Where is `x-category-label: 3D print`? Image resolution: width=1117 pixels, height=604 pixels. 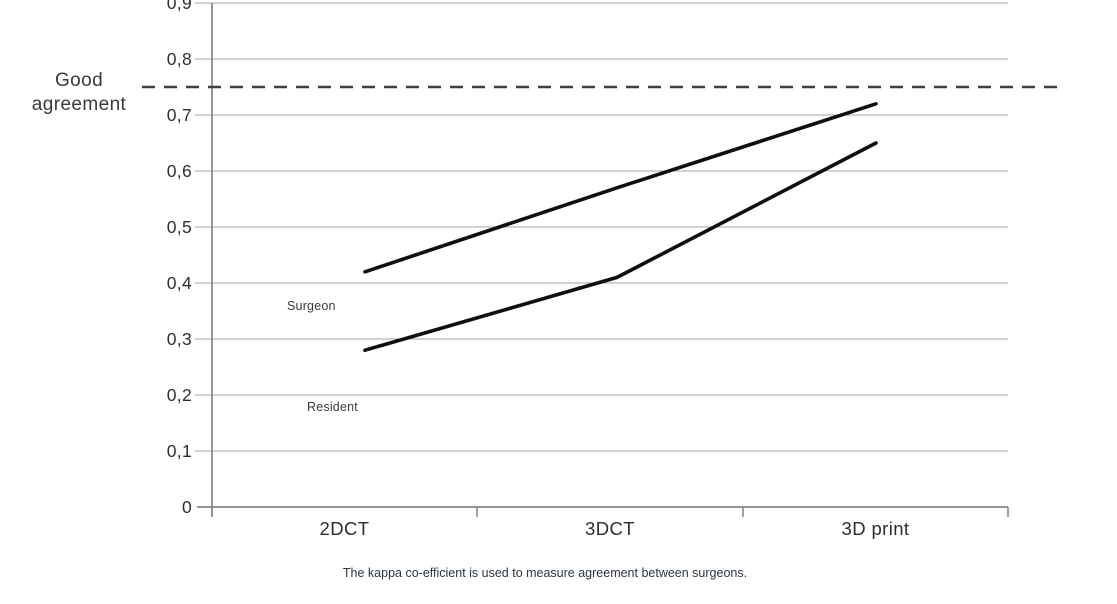 x-category-label: 3D print is located at coordinates (875, 528).